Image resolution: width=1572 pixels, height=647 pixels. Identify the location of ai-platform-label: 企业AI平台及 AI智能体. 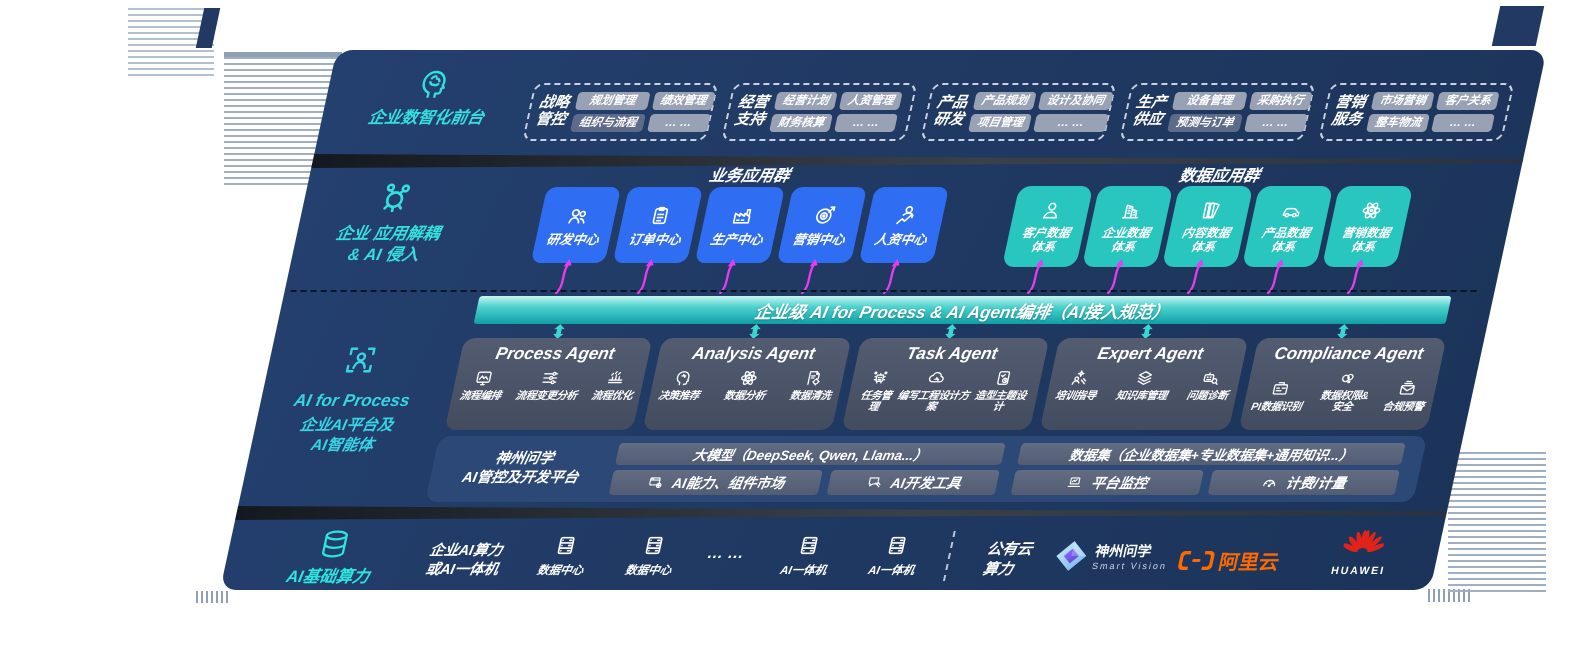
(346, 436).